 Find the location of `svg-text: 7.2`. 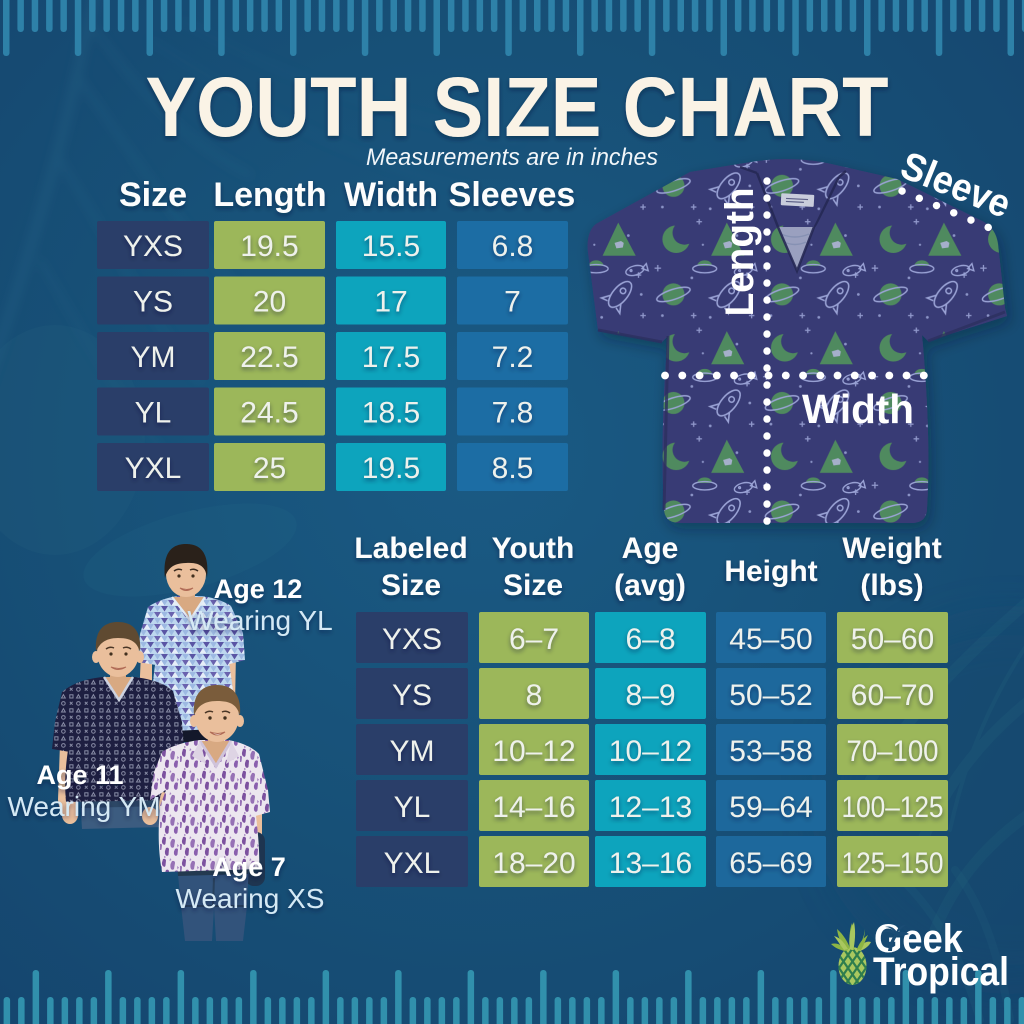

svg-text: 7.2 is located at coordinates (513, 357).